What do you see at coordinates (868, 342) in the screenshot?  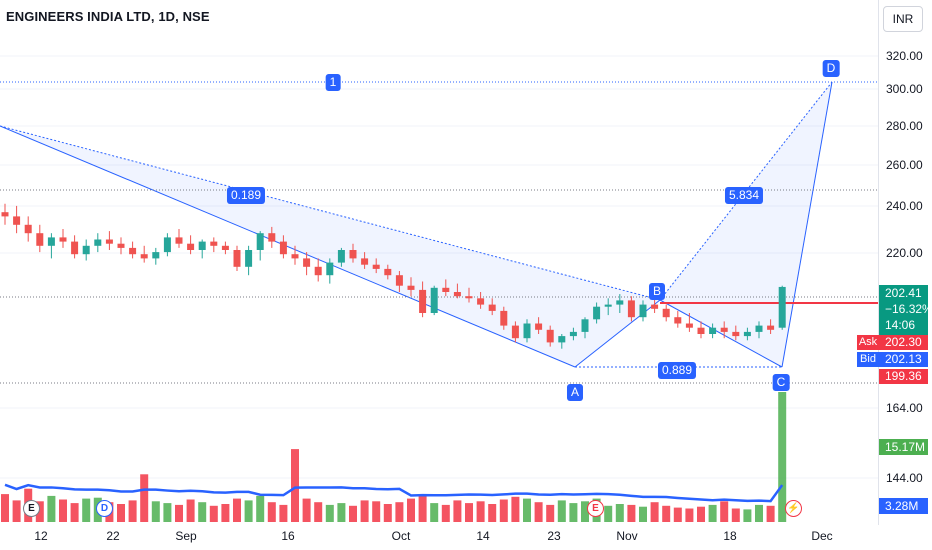 I see `ask-label: Ask` at bounding box center [868, 342].